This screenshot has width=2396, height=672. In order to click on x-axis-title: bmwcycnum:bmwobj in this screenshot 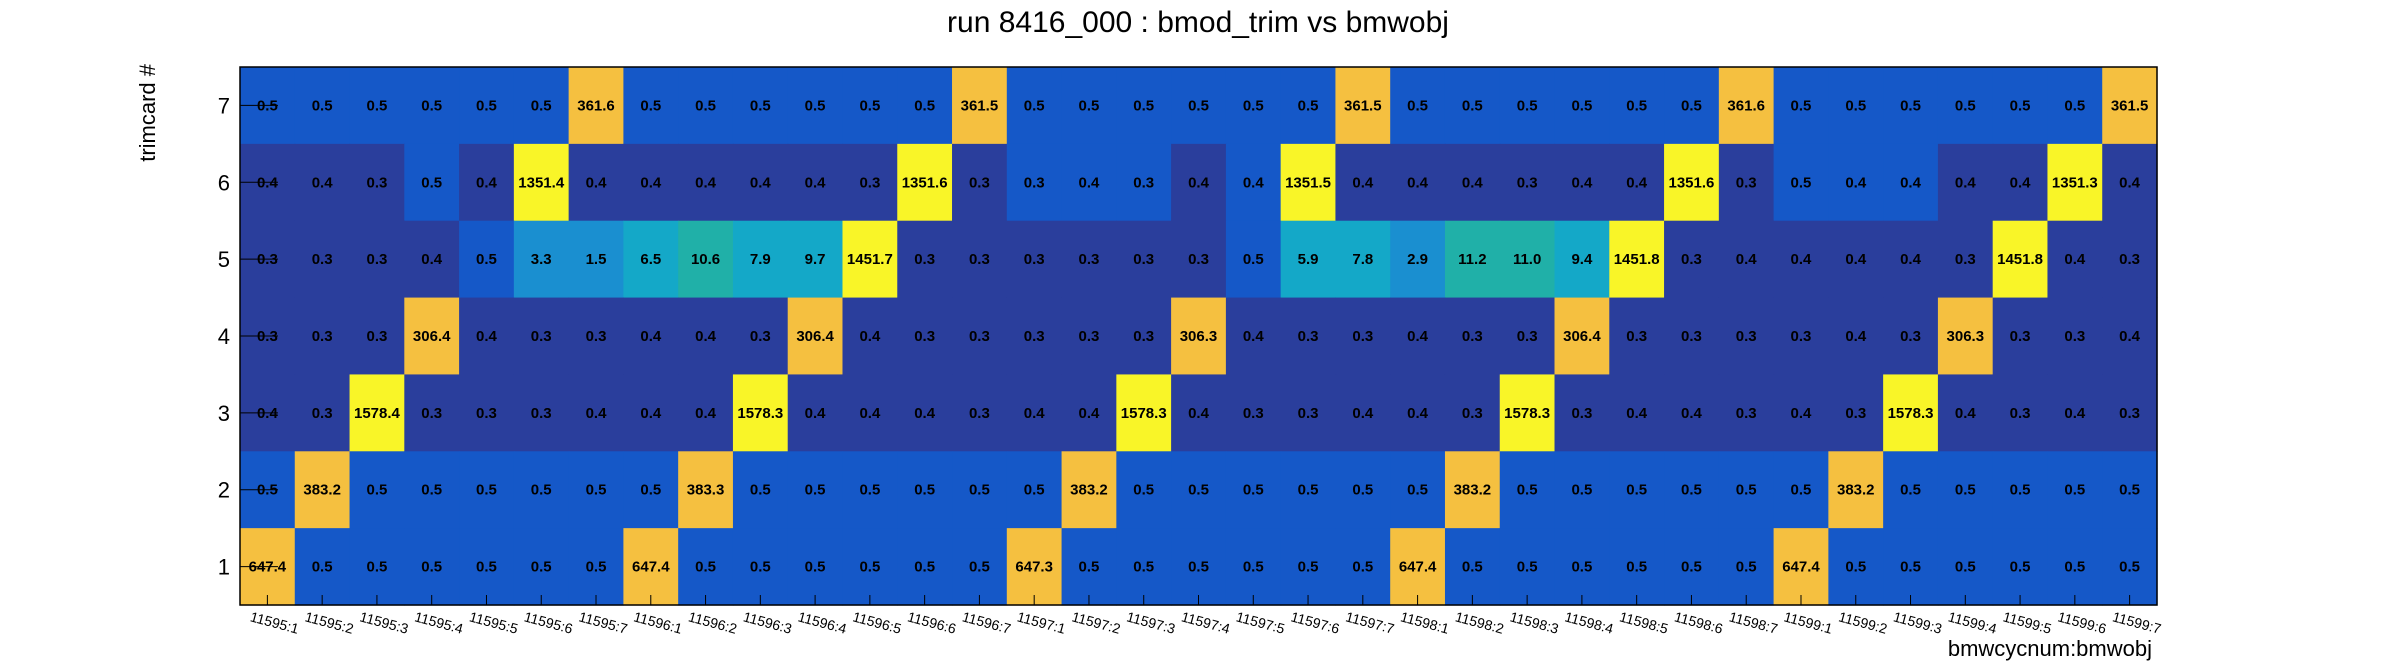, I will do `click(2050, 648)`.